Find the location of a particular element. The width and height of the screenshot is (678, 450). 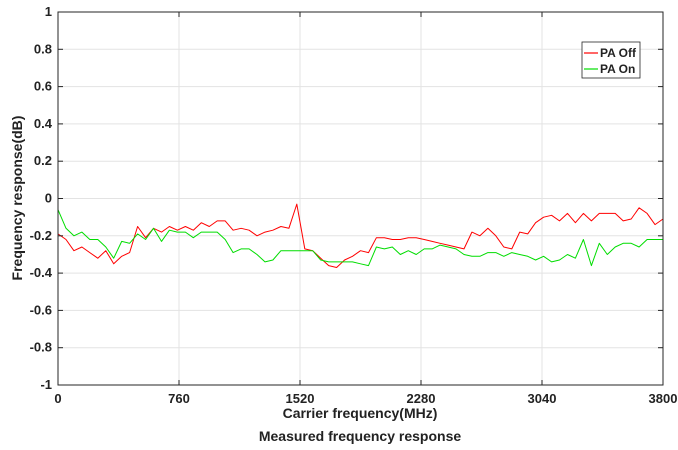

legend-label-pa-on: PA On is located at coordinates (617, 69).